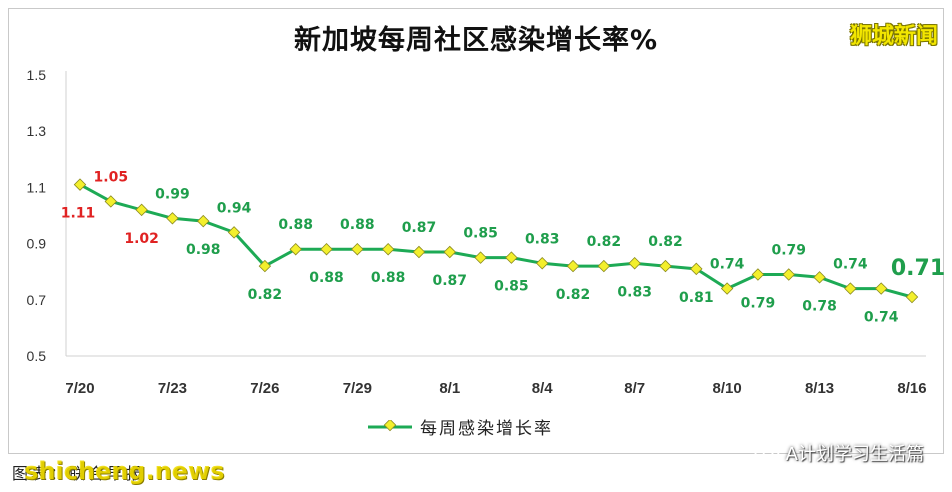  I want to click on y-tick-label: 0.7, so click(37, 300).